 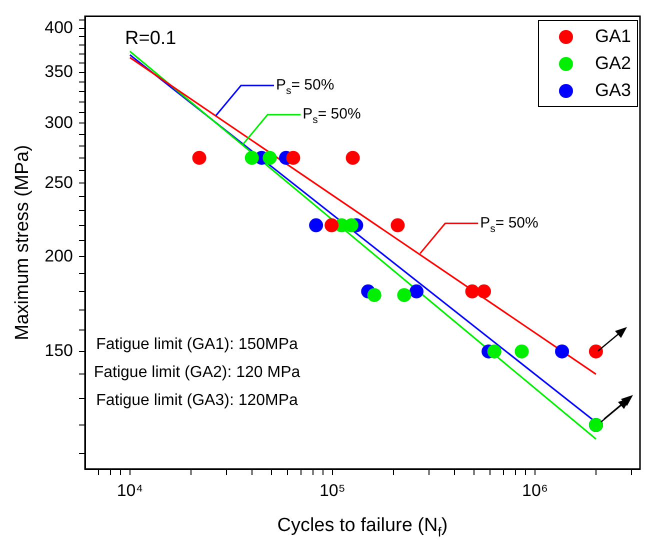 I want to click on x-tick-label: 10⁵, so click(x=332, y=490).